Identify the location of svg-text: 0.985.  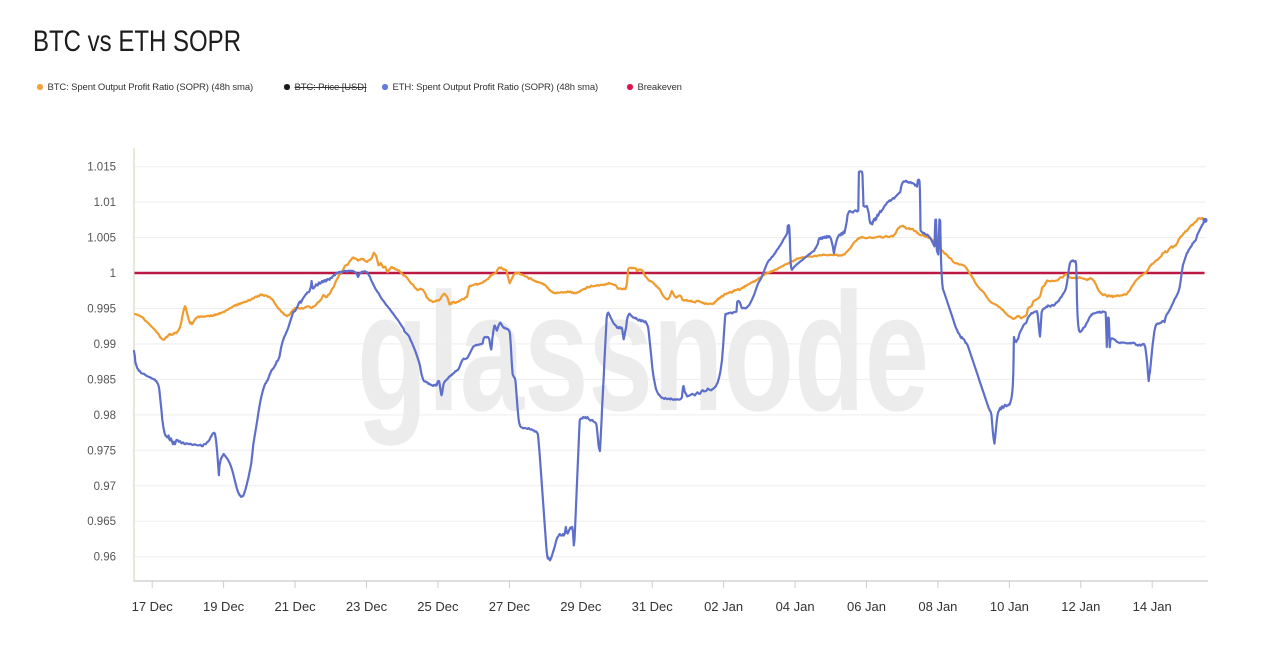
(101, 380).